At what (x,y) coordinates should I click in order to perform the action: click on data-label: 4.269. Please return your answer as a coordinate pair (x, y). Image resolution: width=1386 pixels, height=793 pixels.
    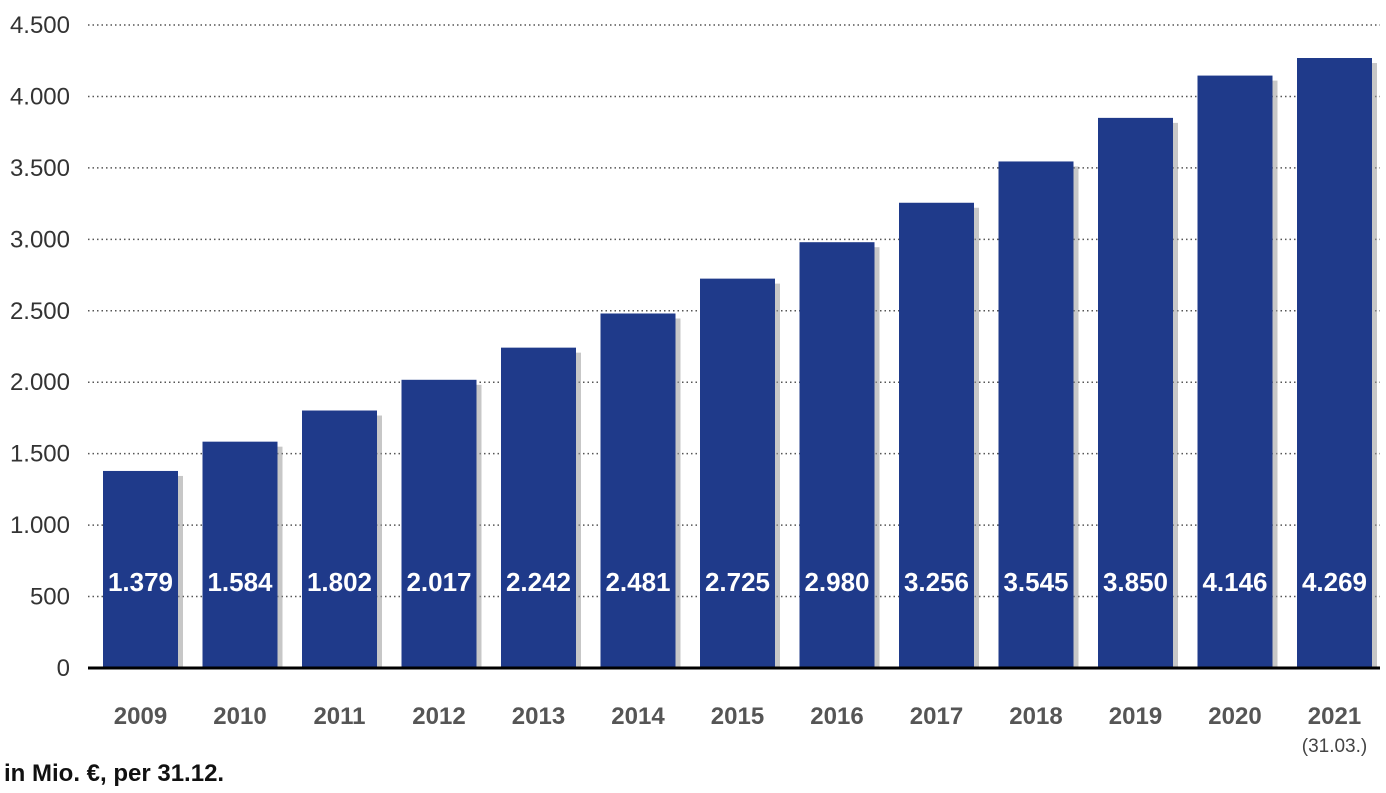
    Looking at the image, I should click on (1334, 582).